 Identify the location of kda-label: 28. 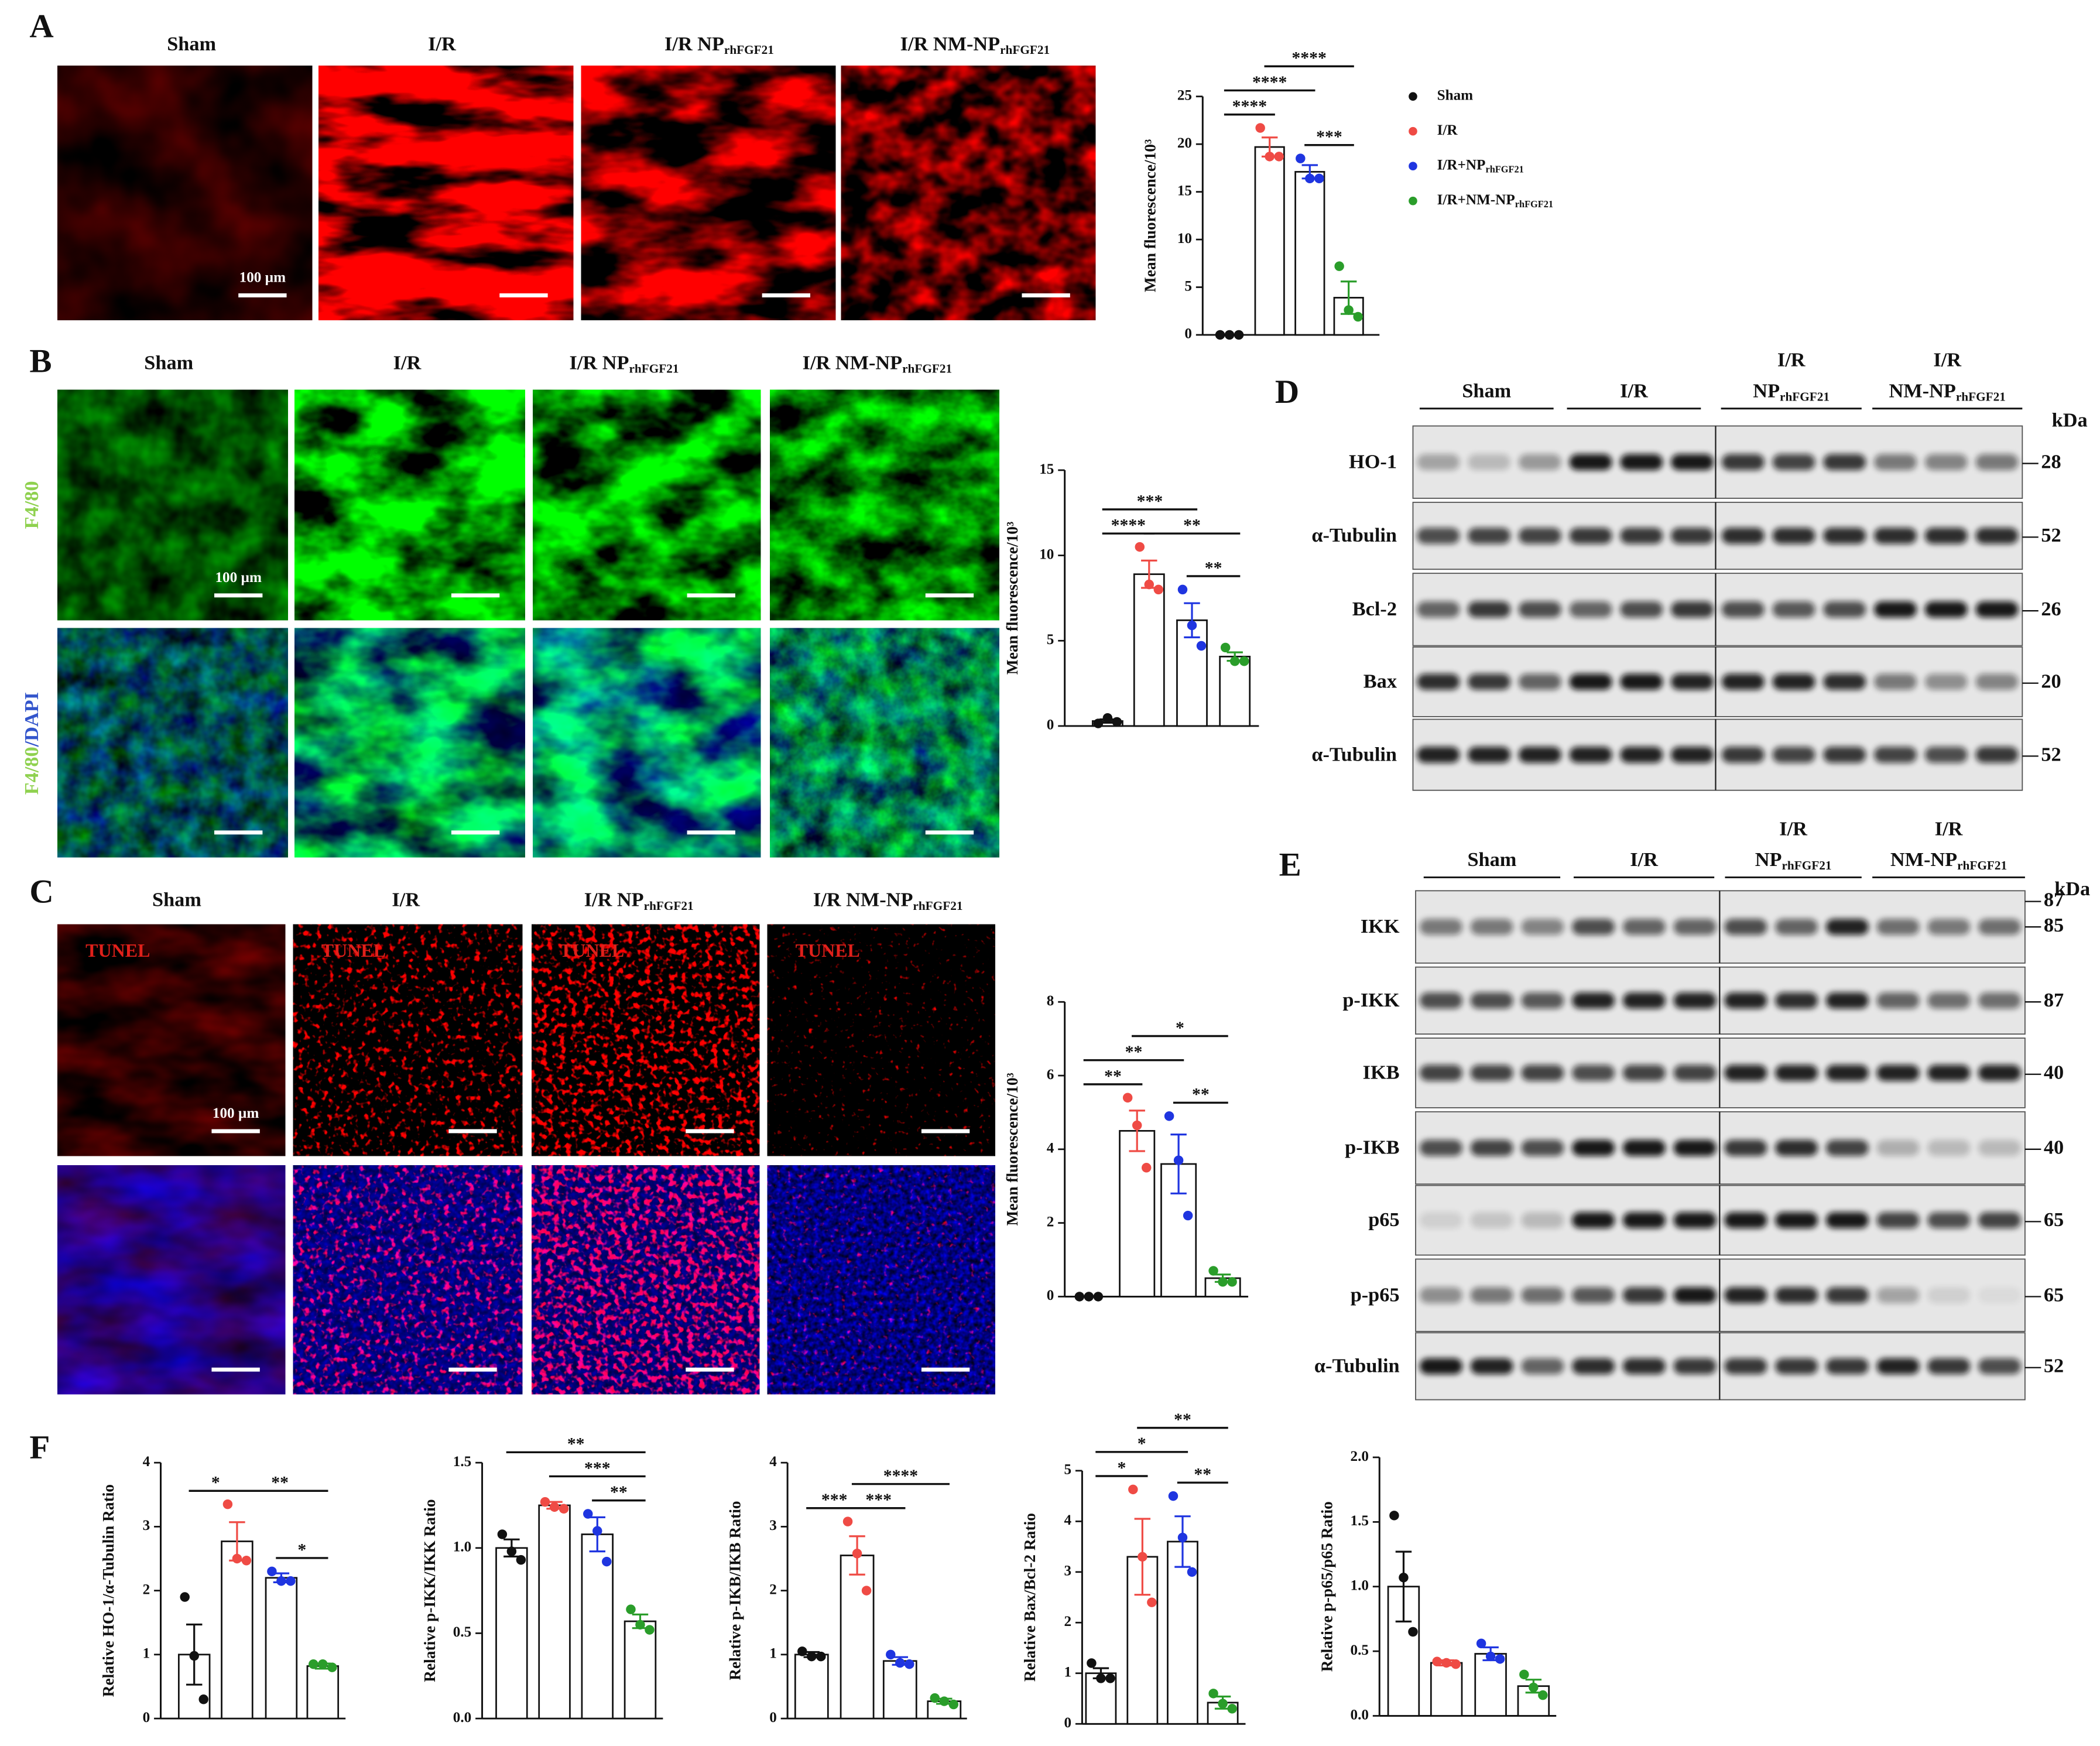
(2051, 461).